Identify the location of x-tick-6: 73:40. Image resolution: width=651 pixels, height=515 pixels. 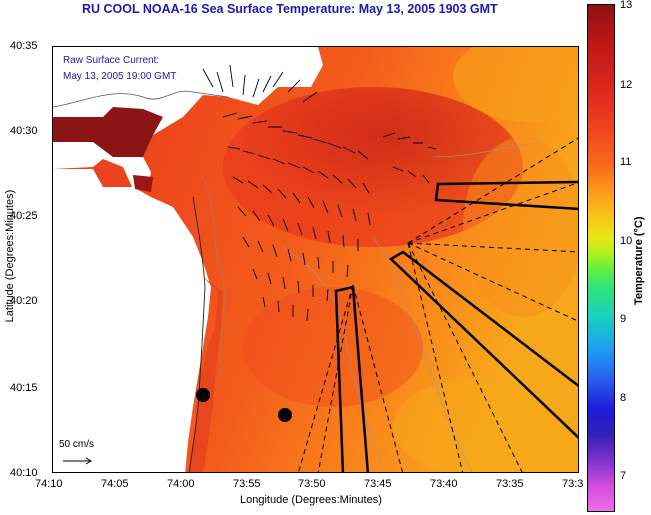
(444, 484).